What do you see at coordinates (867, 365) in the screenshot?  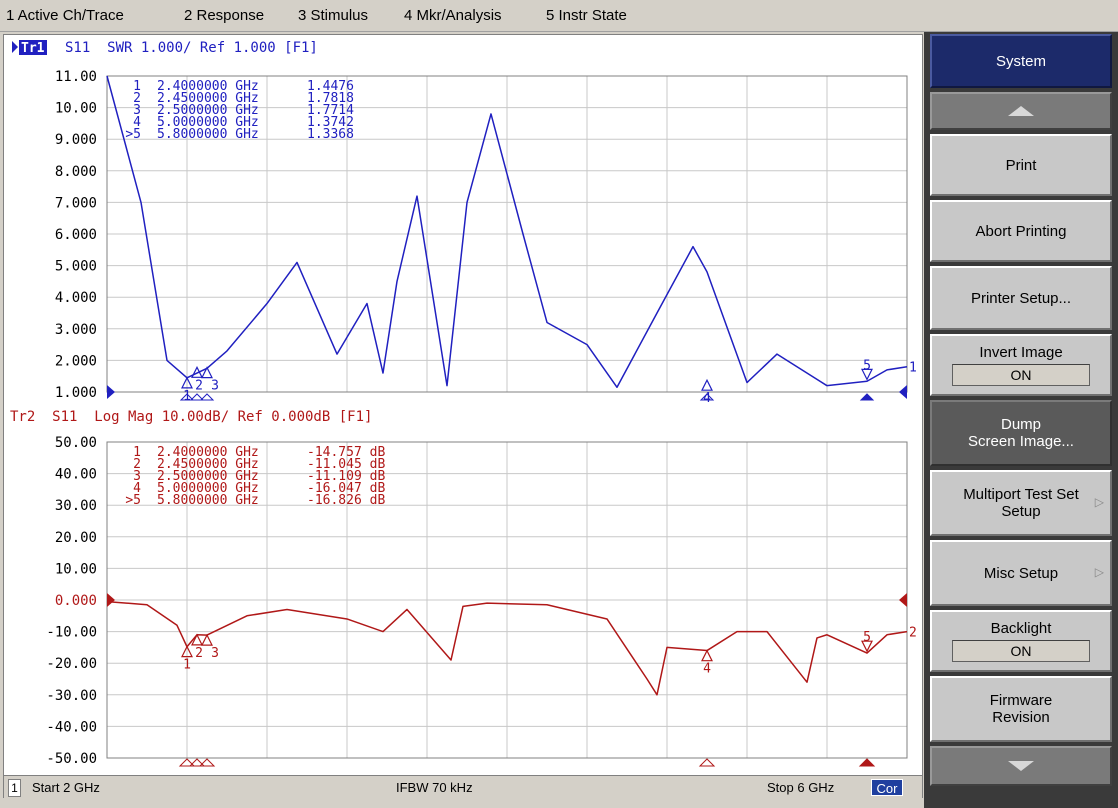 I see `tr1-marker-label: 5` at bounding box center [867, 365].